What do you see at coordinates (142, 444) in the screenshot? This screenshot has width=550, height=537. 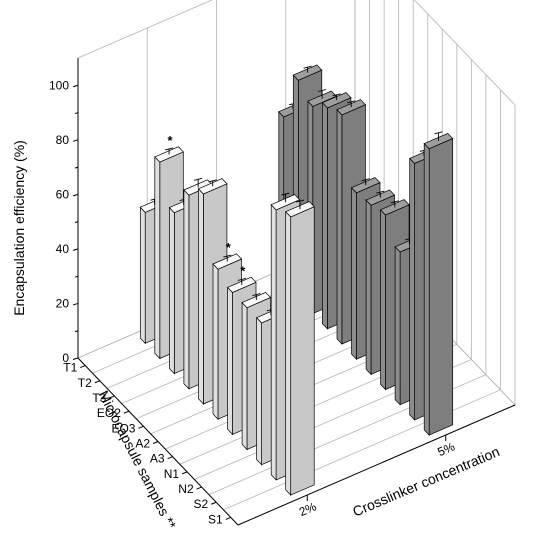 I see `sample-tick-label: A2` at bounding box center [142, 444].